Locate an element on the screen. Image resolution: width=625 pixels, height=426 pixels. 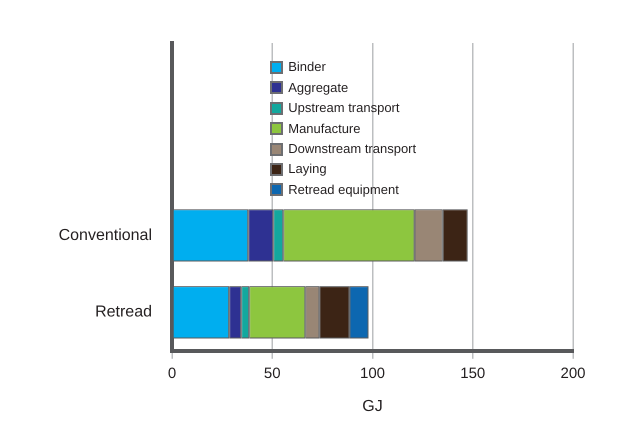
y-tick-label: Conventional is located at coordinates (105, 235).